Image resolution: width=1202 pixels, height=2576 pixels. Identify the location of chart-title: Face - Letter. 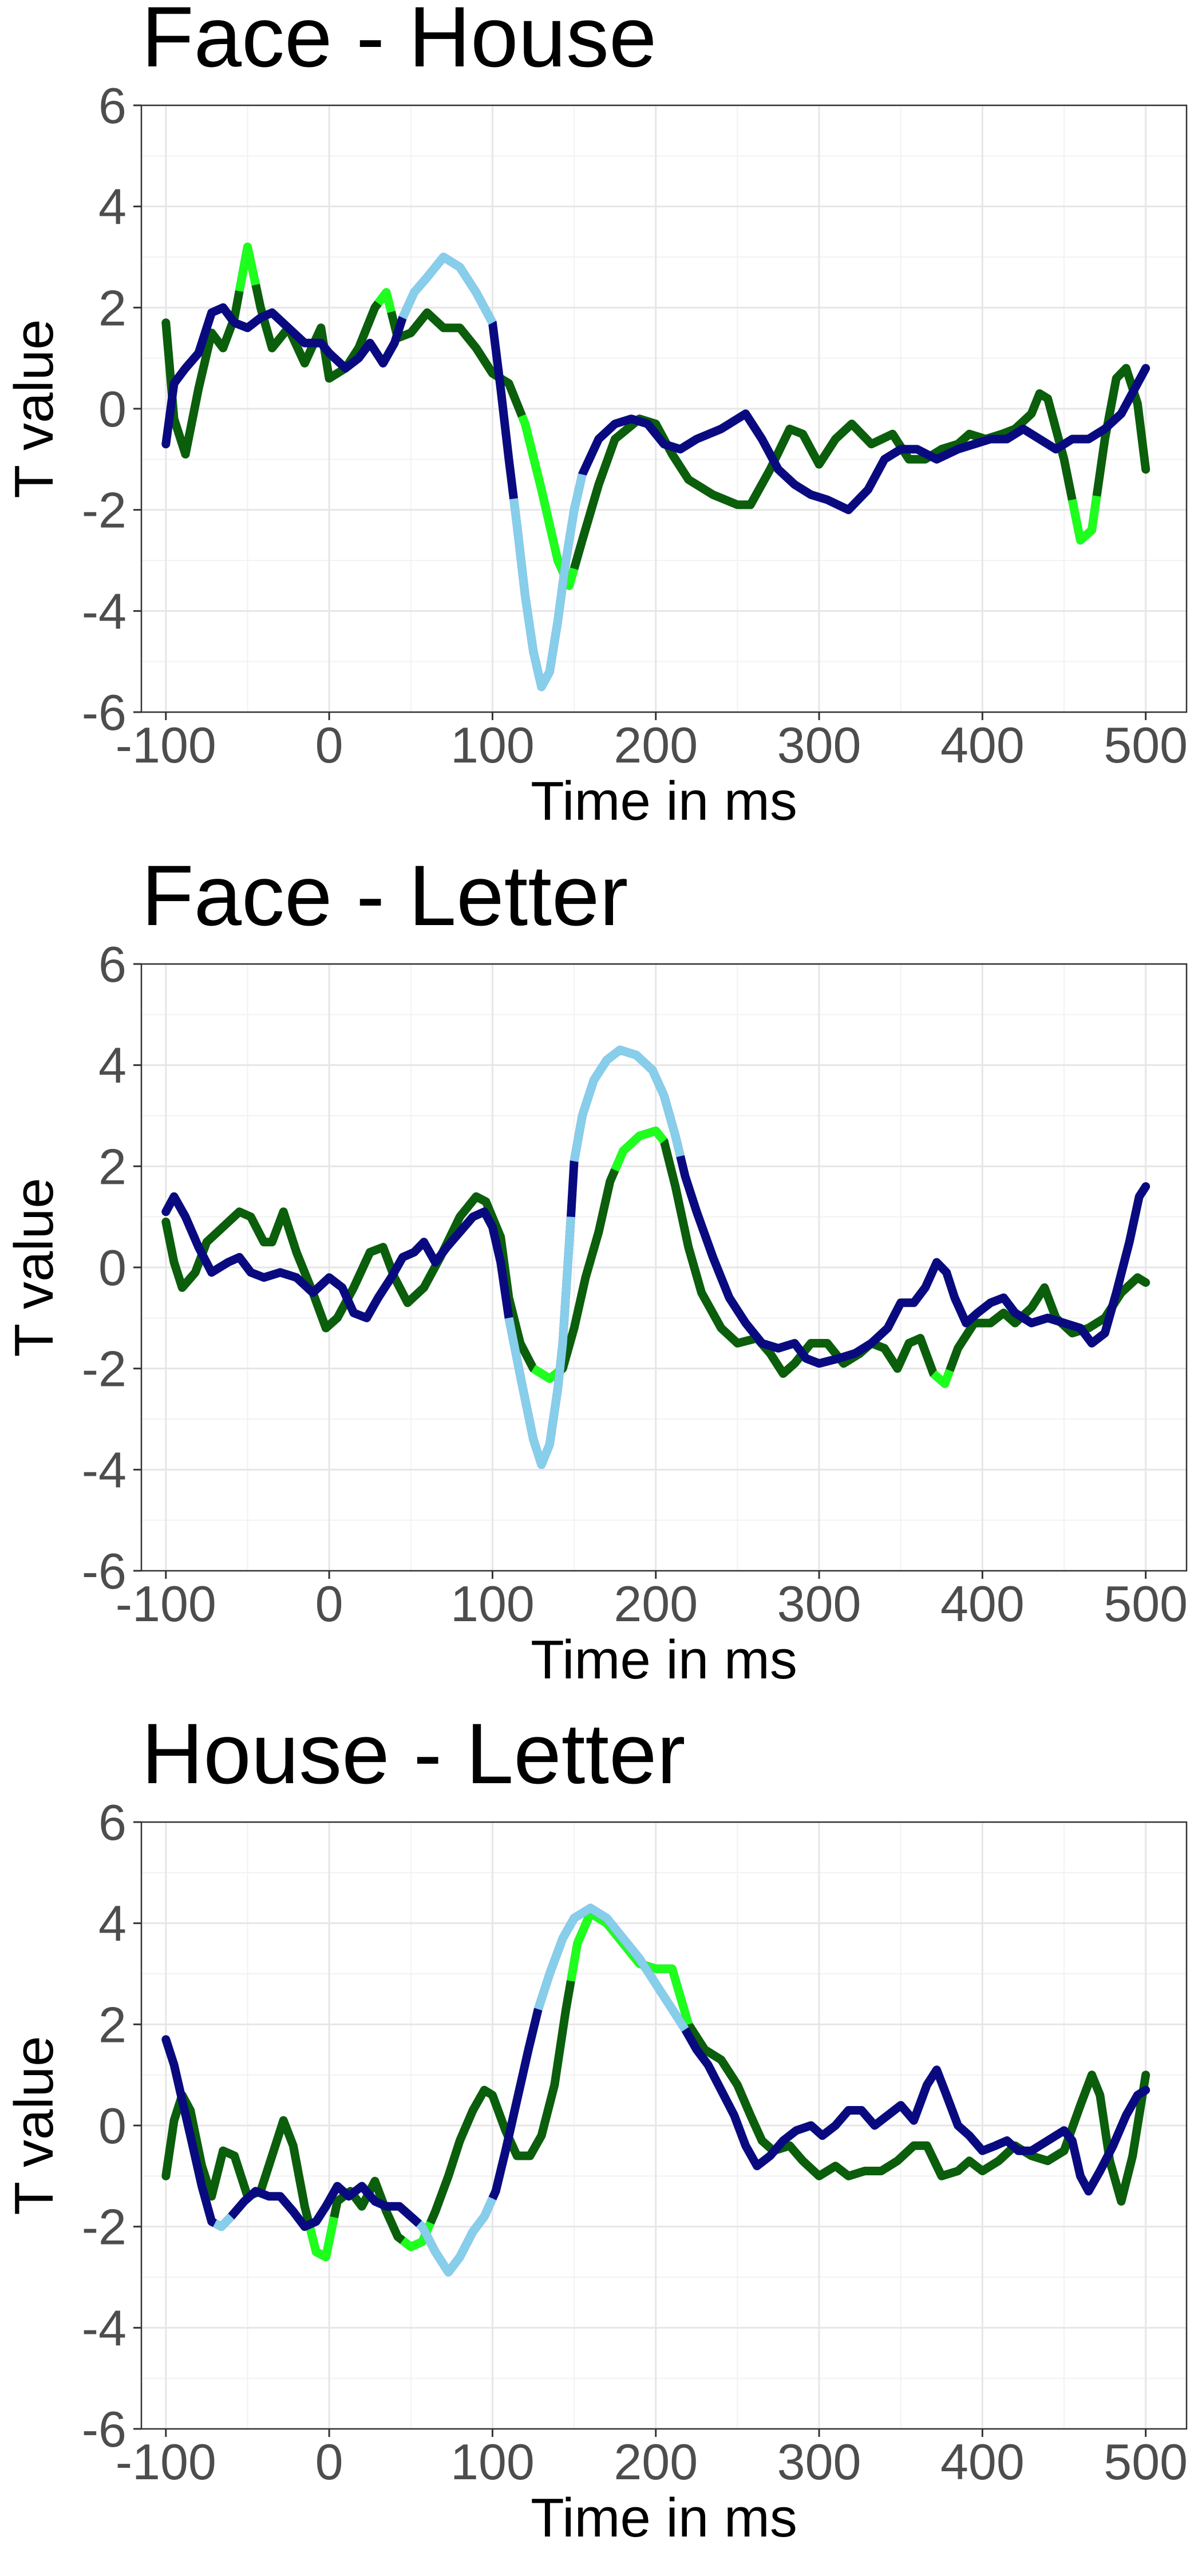
(385, 895).